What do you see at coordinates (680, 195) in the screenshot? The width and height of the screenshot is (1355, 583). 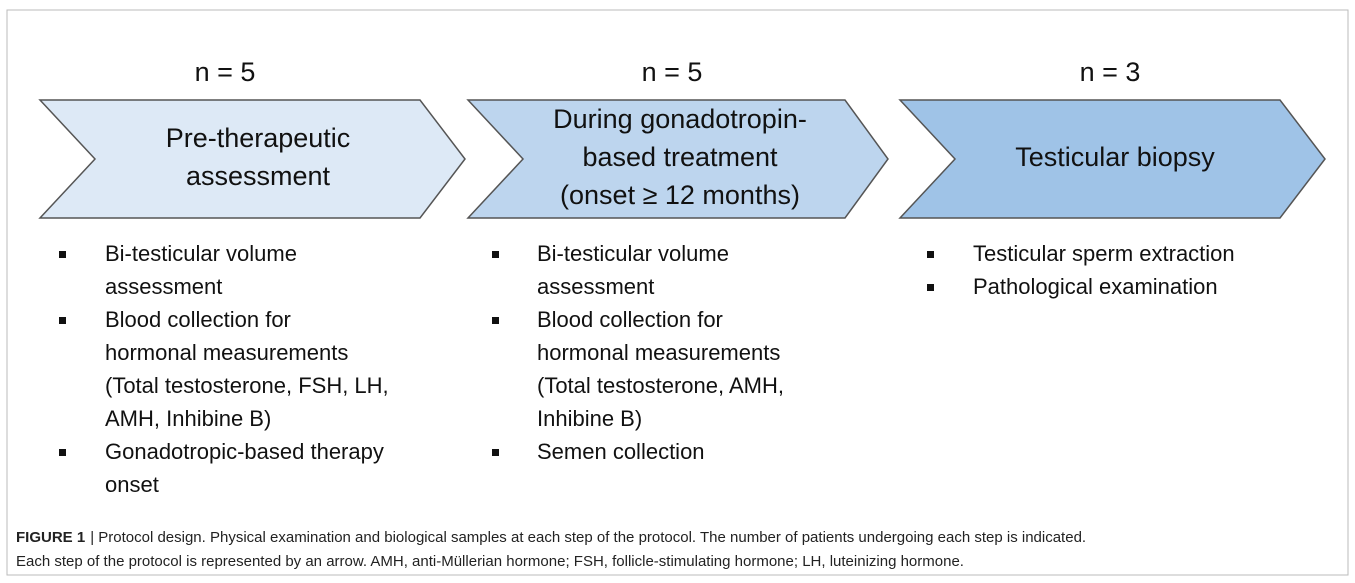 I see `step-label: (onset ≥ 12 months)` at bounding box center [680, 195].